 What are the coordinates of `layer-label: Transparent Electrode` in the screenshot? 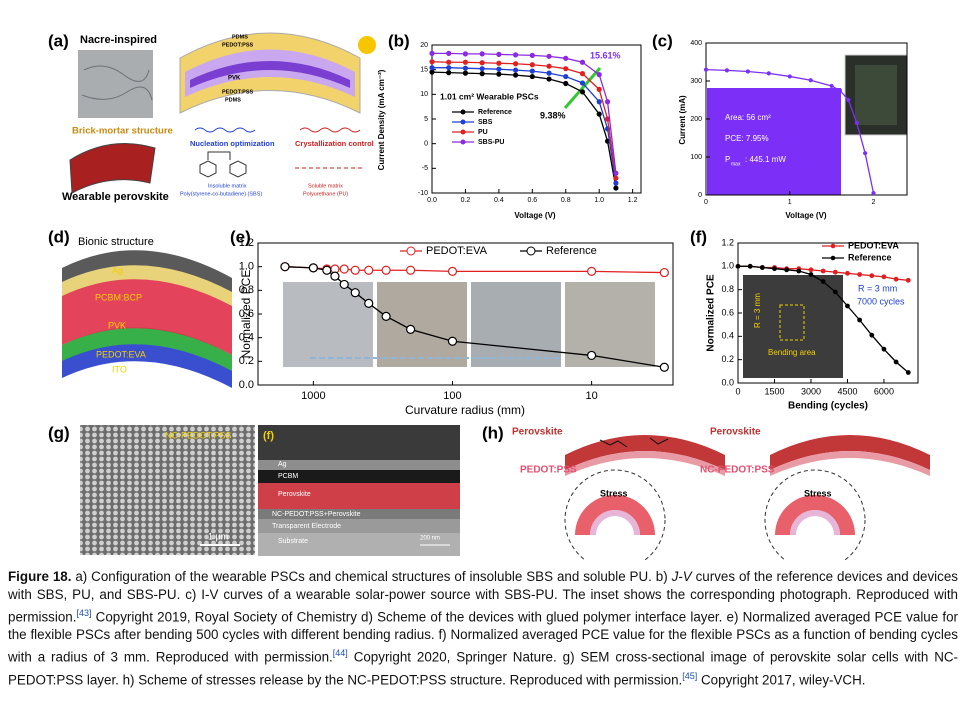 It's located at (306, 526).